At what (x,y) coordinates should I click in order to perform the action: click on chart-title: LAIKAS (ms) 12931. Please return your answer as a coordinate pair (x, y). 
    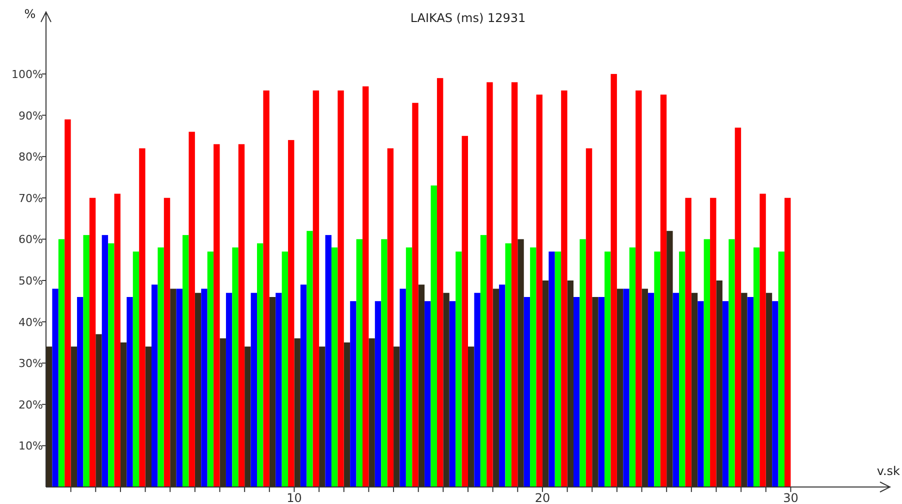
    Looking at the image, I should click on (468, 18).